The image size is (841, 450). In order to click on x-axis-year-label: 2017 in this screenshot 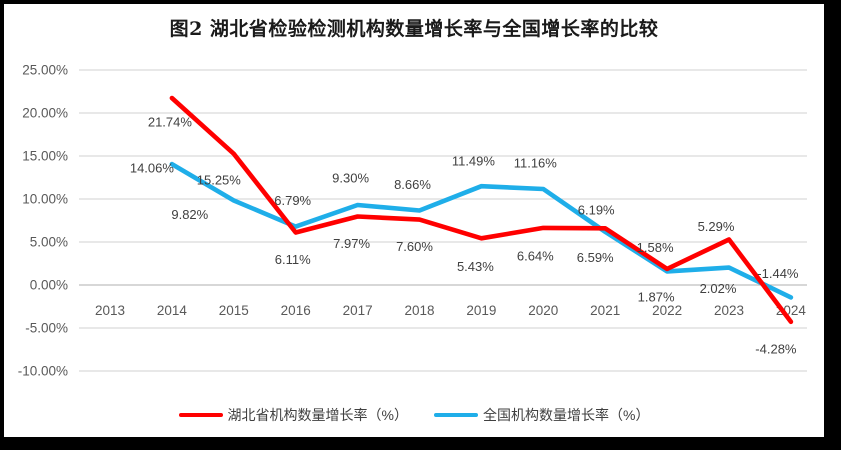, I will do `click(358, 310)`.